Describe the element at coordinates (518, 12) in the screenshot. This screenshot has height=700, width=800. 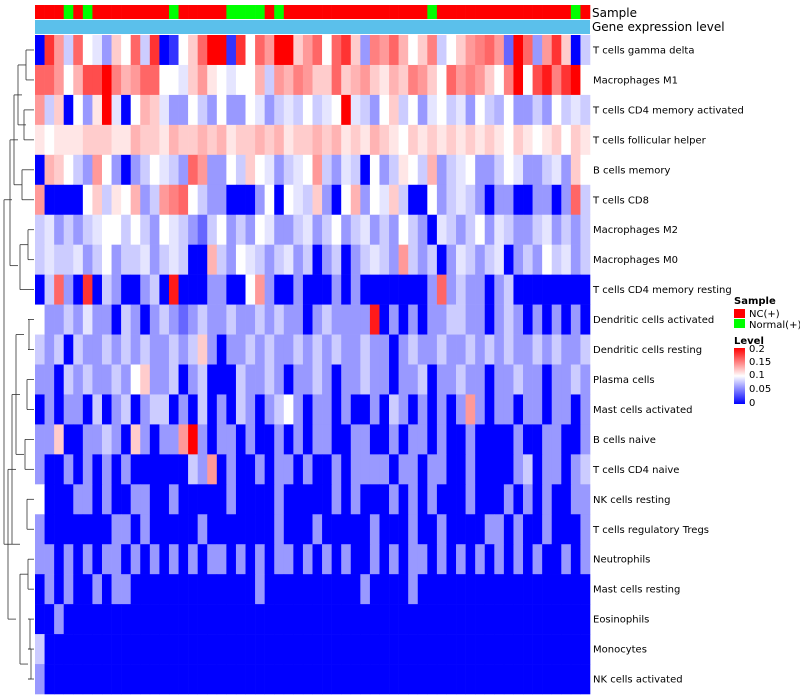
I see `sample-annotation-cell` at that location.